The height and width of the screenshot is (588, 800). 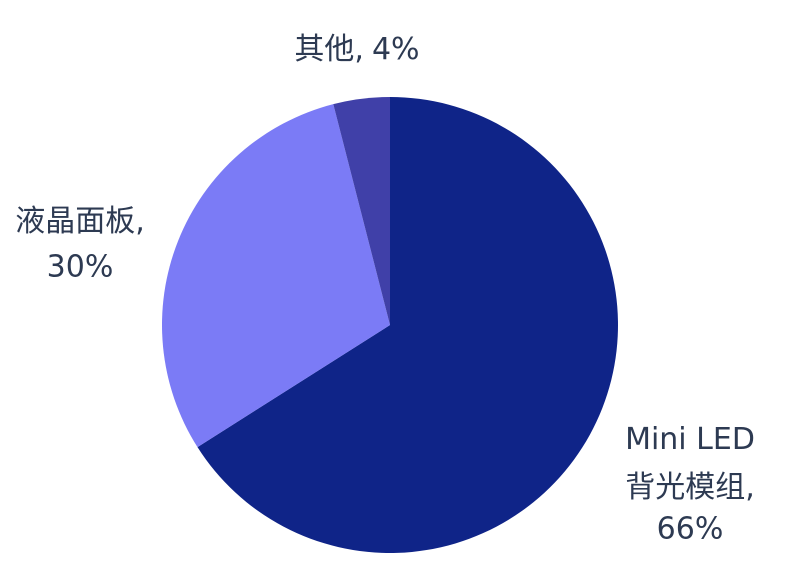 I want to click on category-line: 液晶面板,, so click(x=80, y=221).